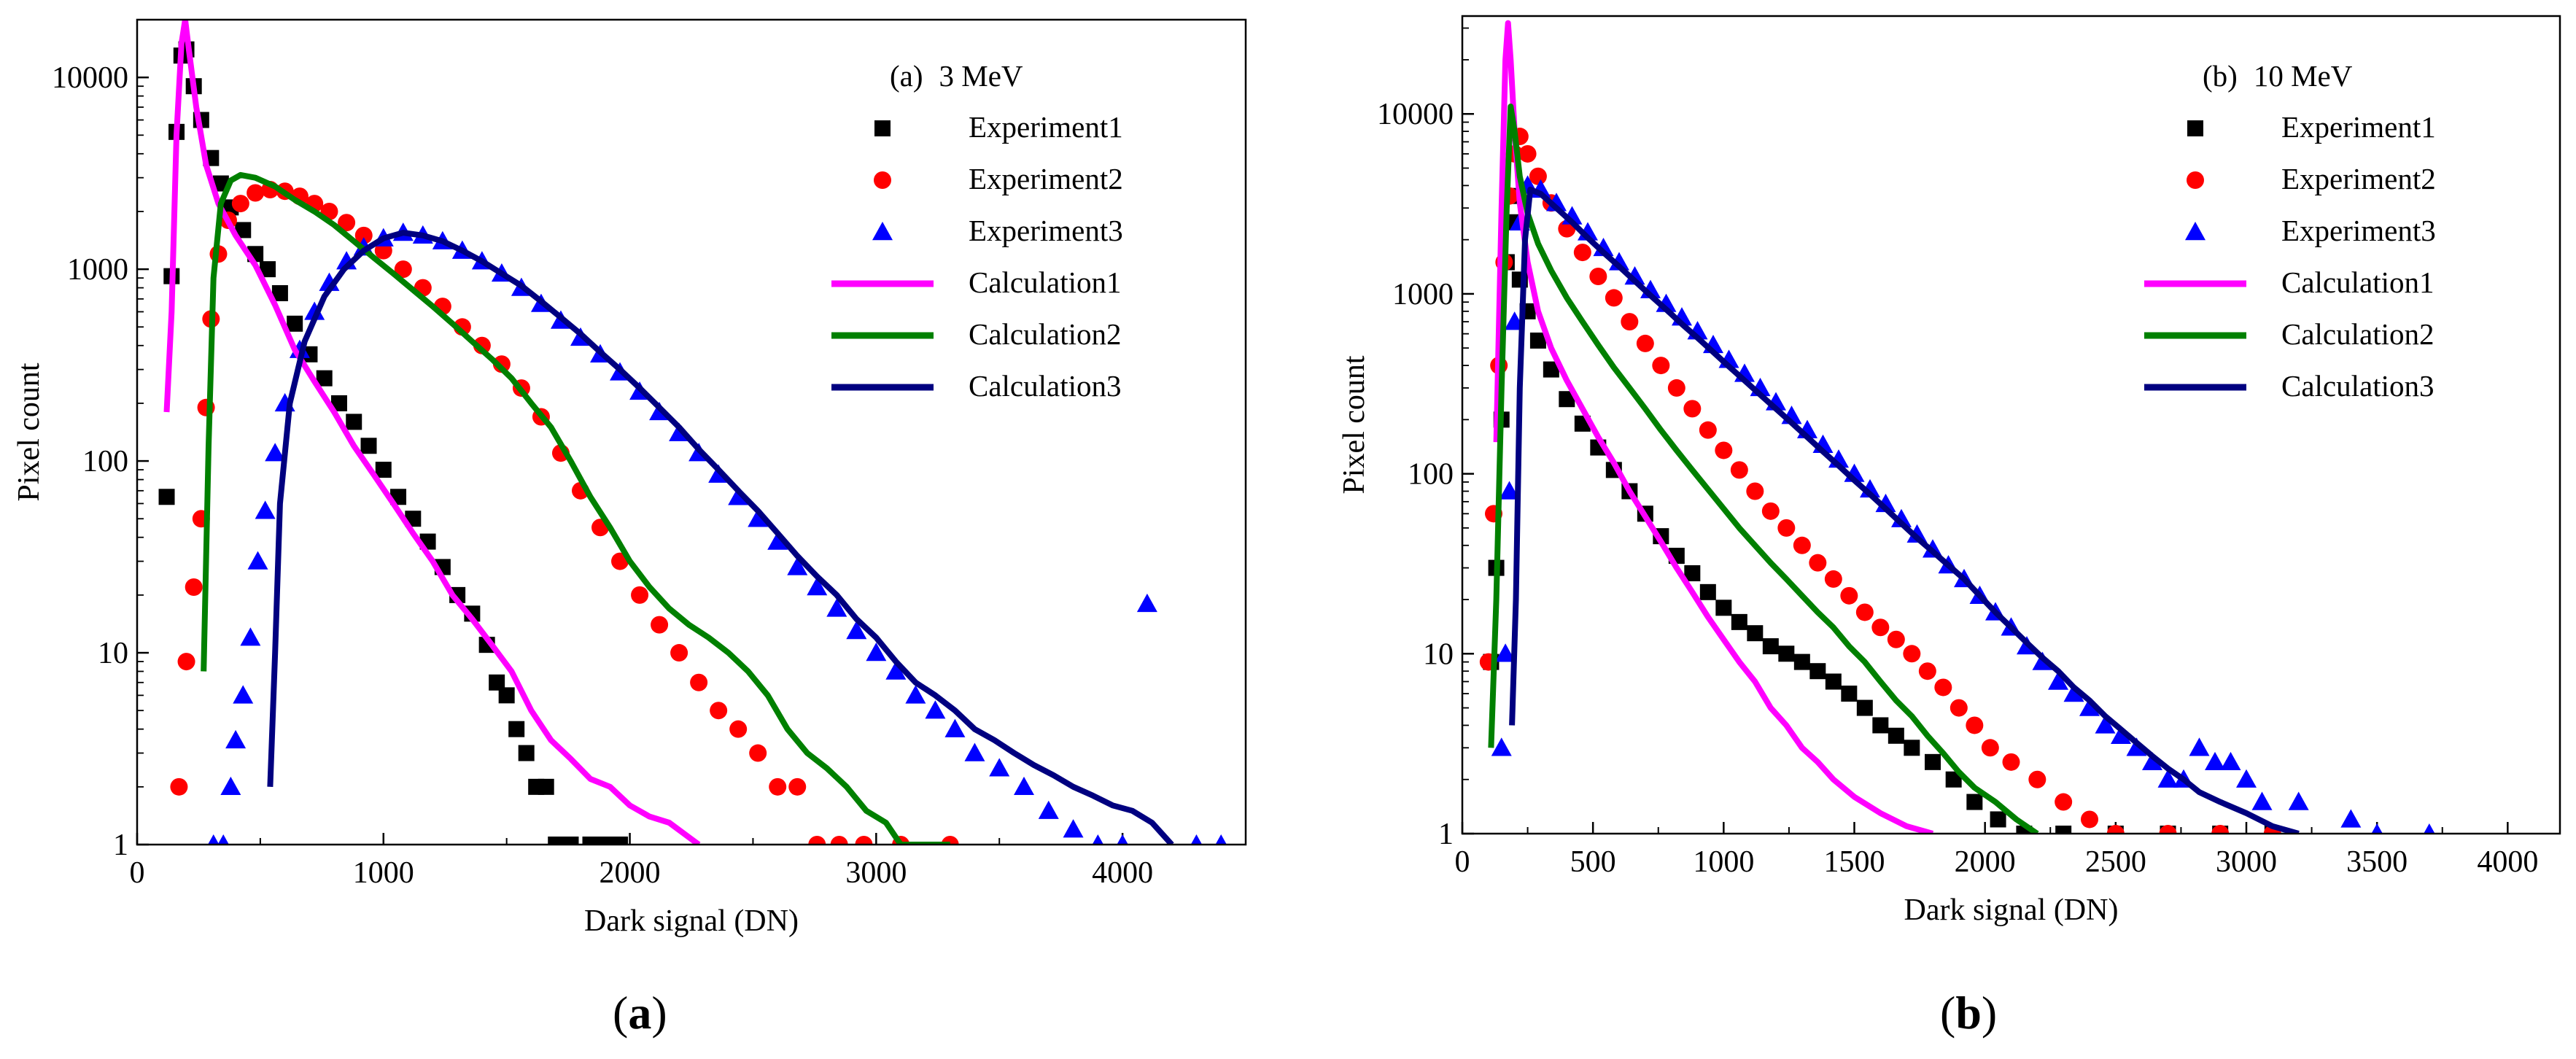 This screenshot has width=2576, height=1059. Describe the element at coordinates (957, 76) in the screenshot. I see `legend-header: (a) 3 MeV` at that location.